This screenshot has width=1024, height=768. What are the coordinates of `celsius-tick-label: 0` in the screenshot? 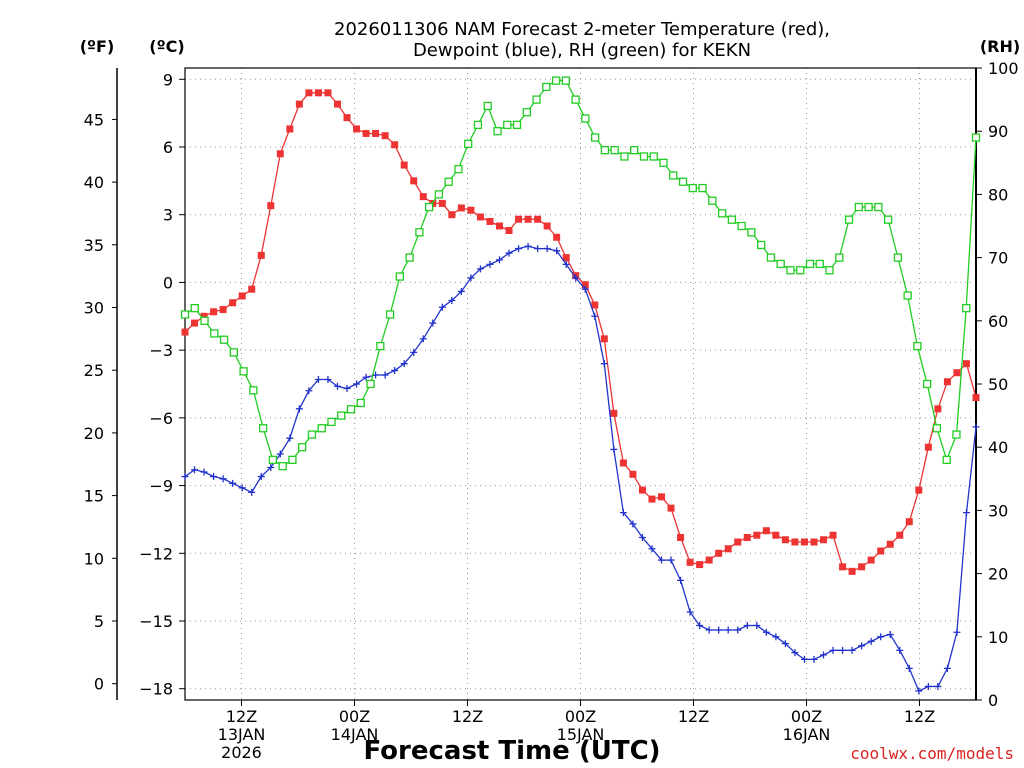 It's located at (168, 282).